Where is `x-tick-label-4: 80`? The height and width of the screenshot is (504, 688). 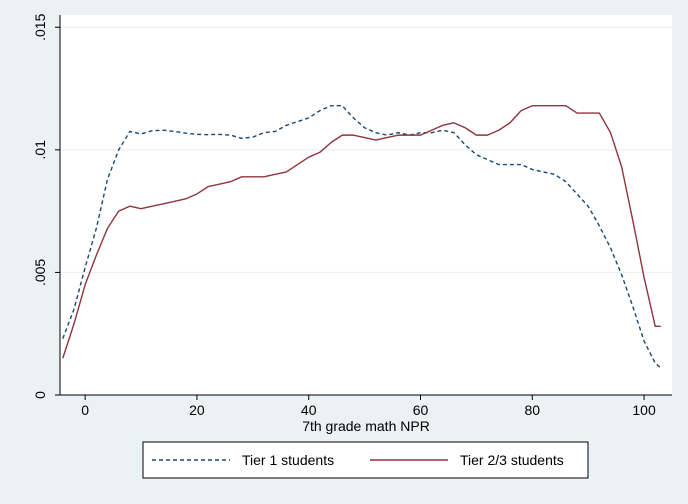
x-tick-label-4: 80 is located at coordinates (532, 410).